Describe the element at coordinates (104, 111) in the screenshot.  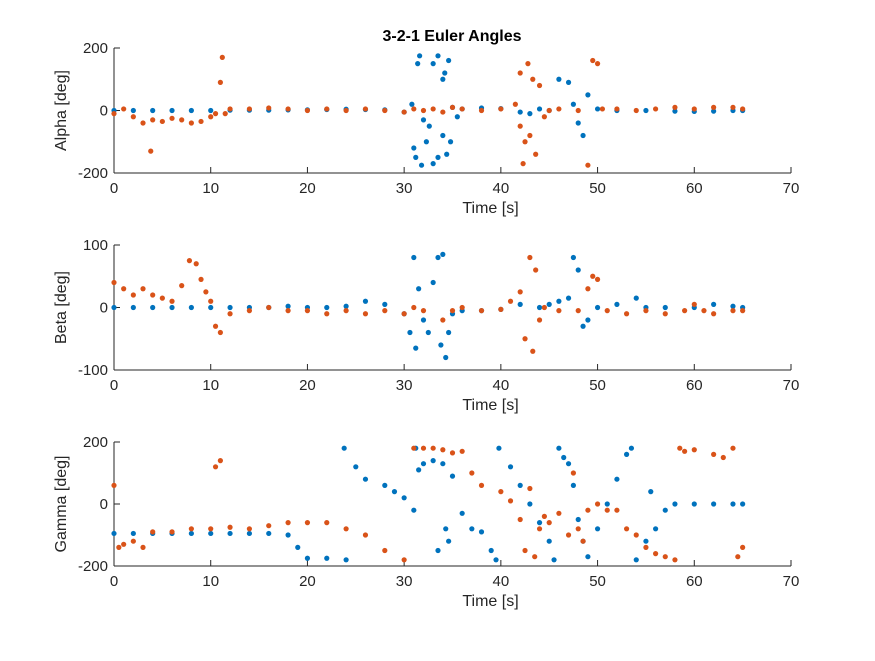
I see `y-tick-label: 0` at that location.